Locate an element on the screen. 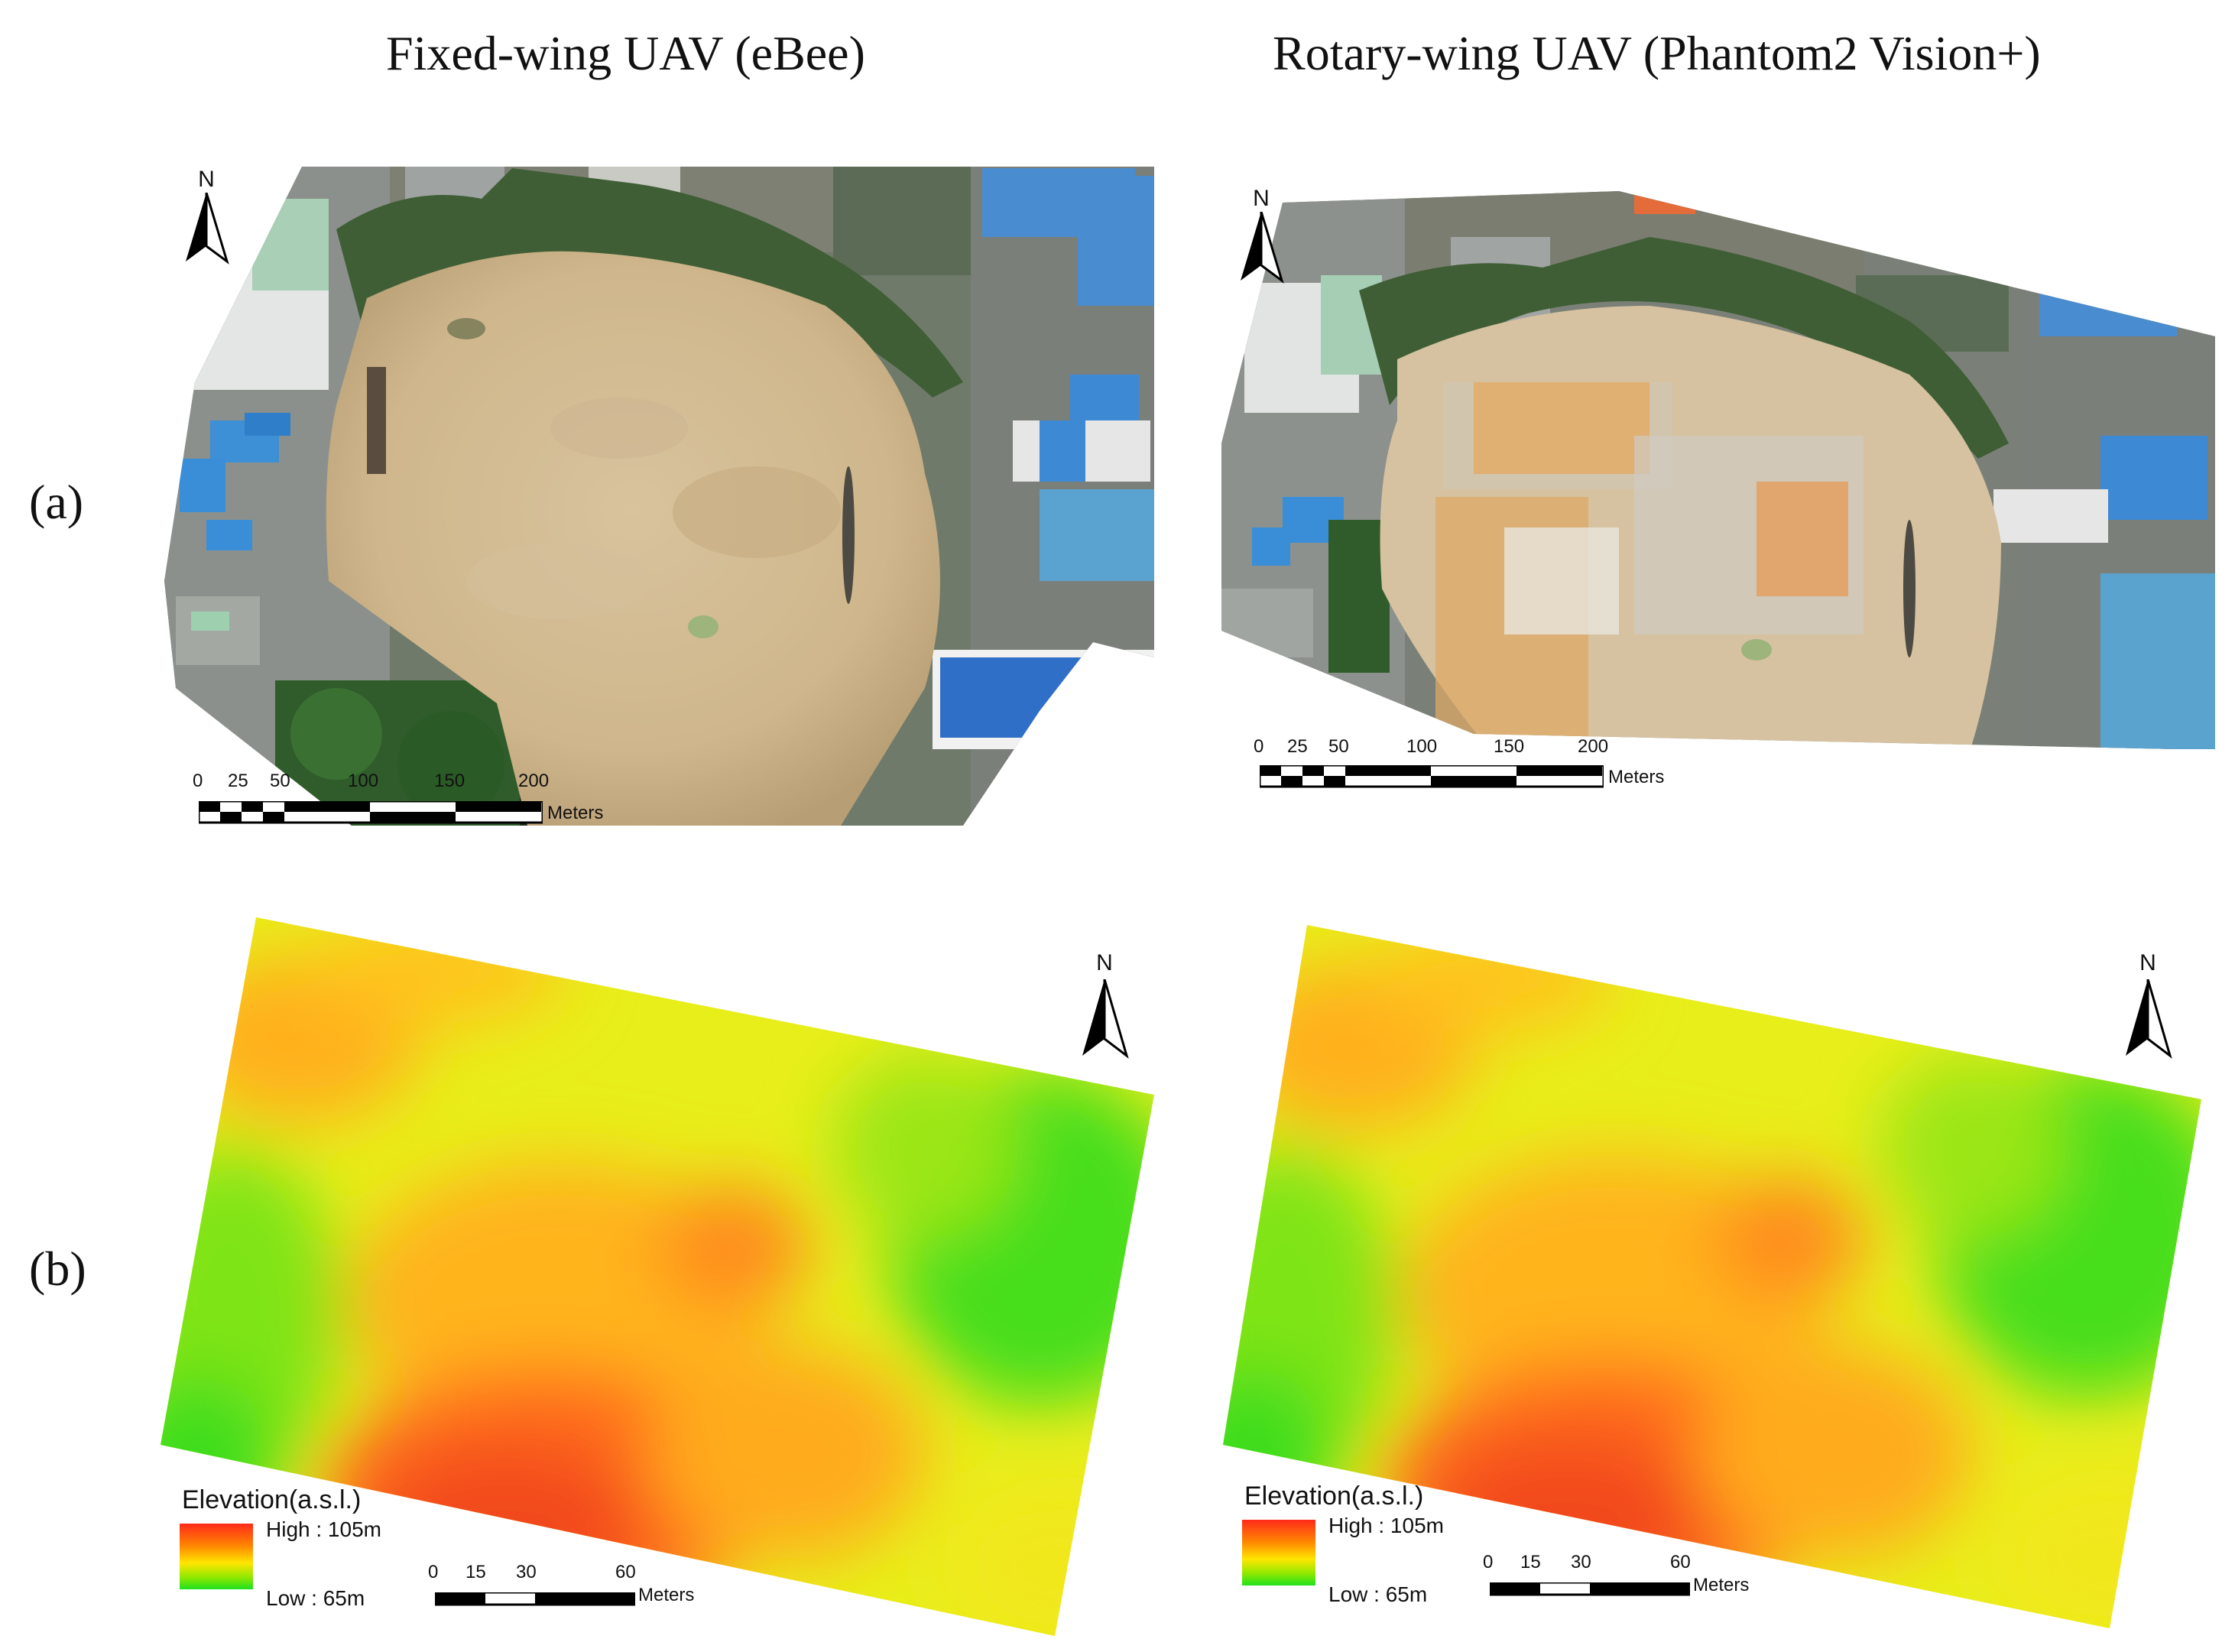 The width and height of the screenshot is (2235, 1652). row-label-a: (a) is located at coordinates (57, 502).